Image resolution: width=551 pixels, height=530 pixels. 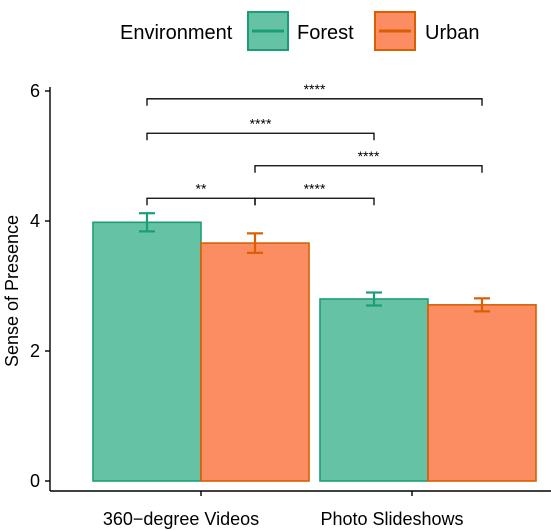 I want to click on legend-item: Urban, so click(x=426, y=31).